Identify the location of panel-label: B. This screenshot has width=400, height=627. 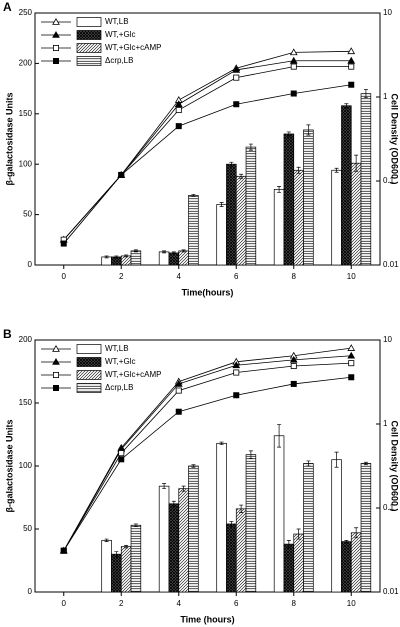
(7, 334).